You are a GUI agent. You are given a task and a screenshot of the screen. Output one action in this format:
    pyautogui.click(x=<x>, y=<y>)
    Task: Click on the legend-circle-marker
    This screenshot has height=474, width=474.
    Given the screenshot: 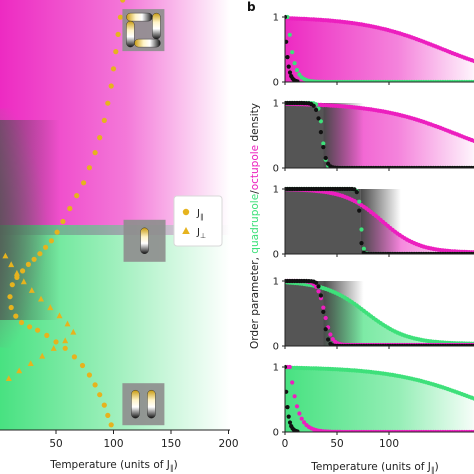 What is the action you would take?
    pyautogui.click(x=186, y=212)
    